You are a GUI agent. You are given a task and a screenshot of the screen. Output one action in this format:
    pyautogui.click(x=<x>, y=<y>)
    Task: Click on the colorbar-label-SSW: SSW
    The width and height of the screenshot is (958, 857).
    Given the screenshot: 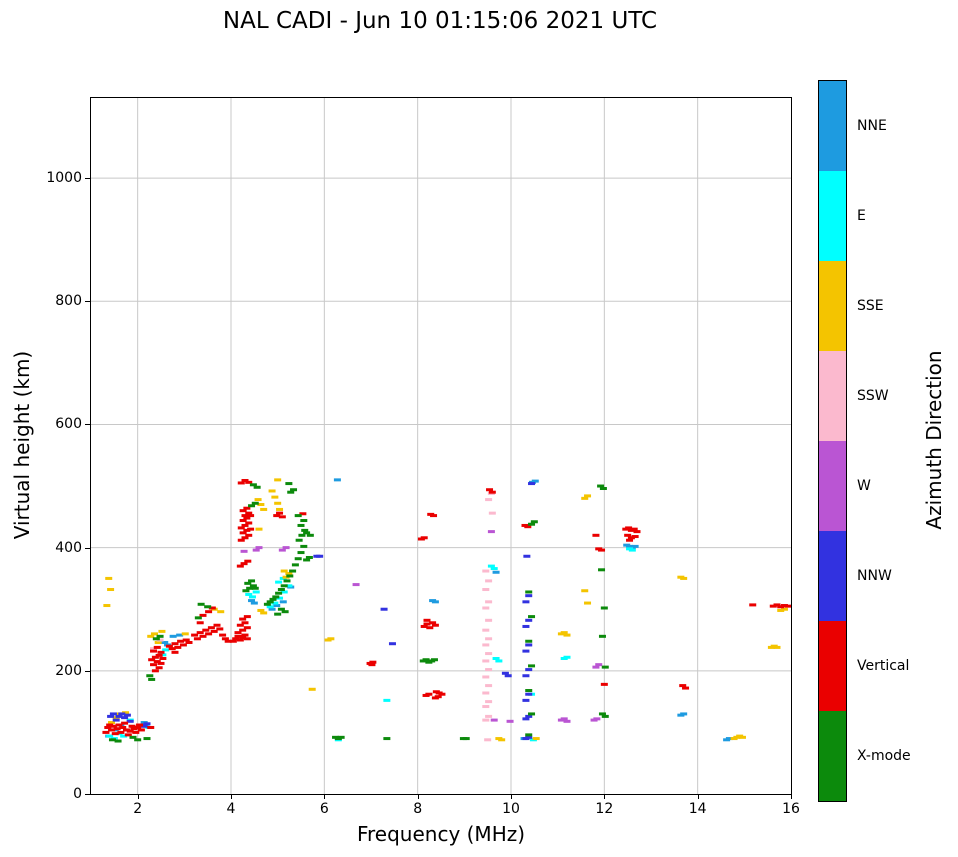 What is the action you would take?
    pyautogui.click(x=873, y=396)
    